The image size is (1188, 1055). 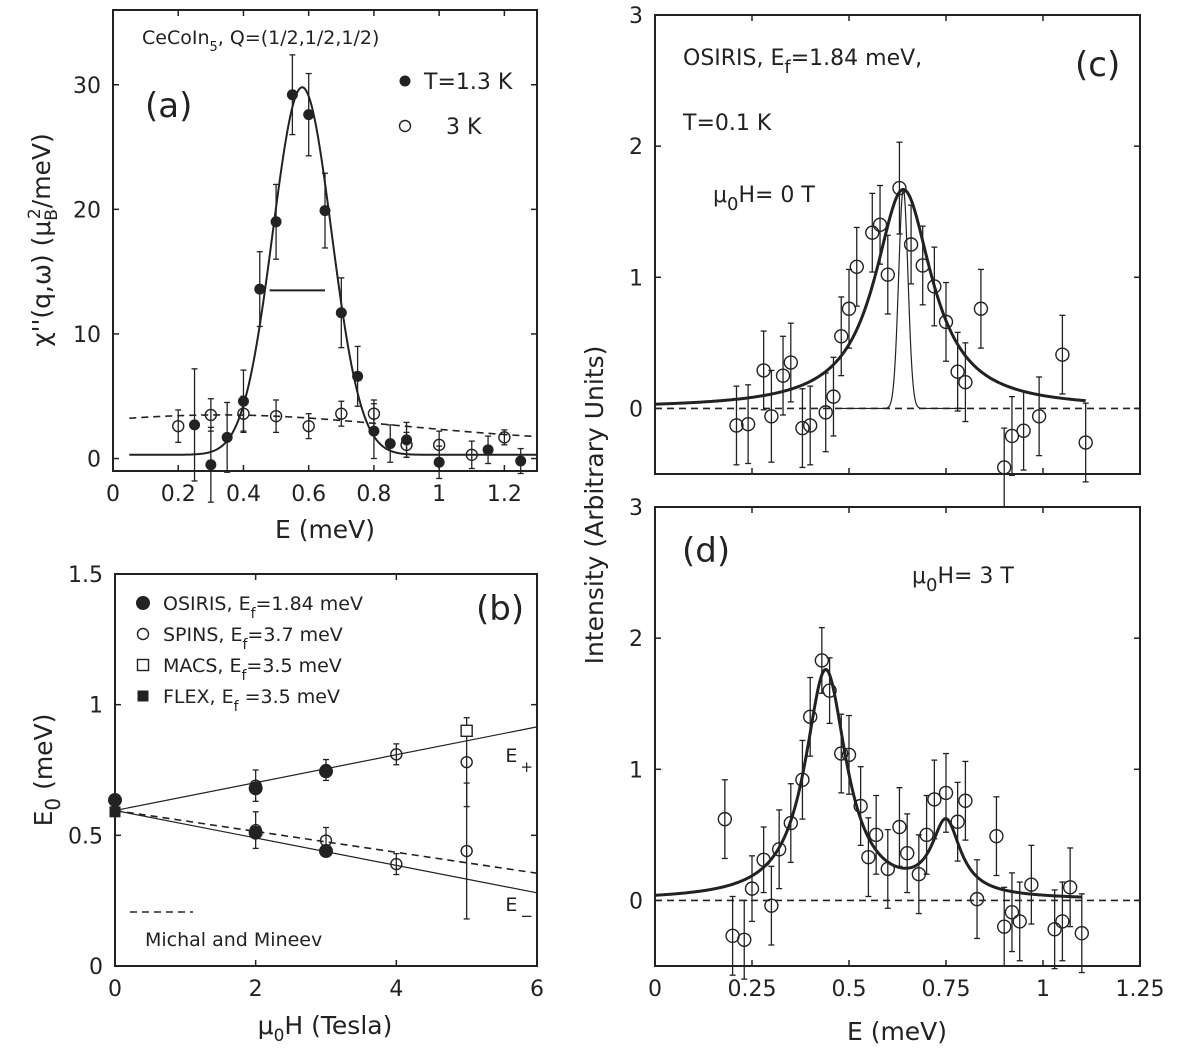 What do you see at coordinates (143, 634) in the screenshot?
I see `legend-marker-spins` at bounding box center [143, 634].